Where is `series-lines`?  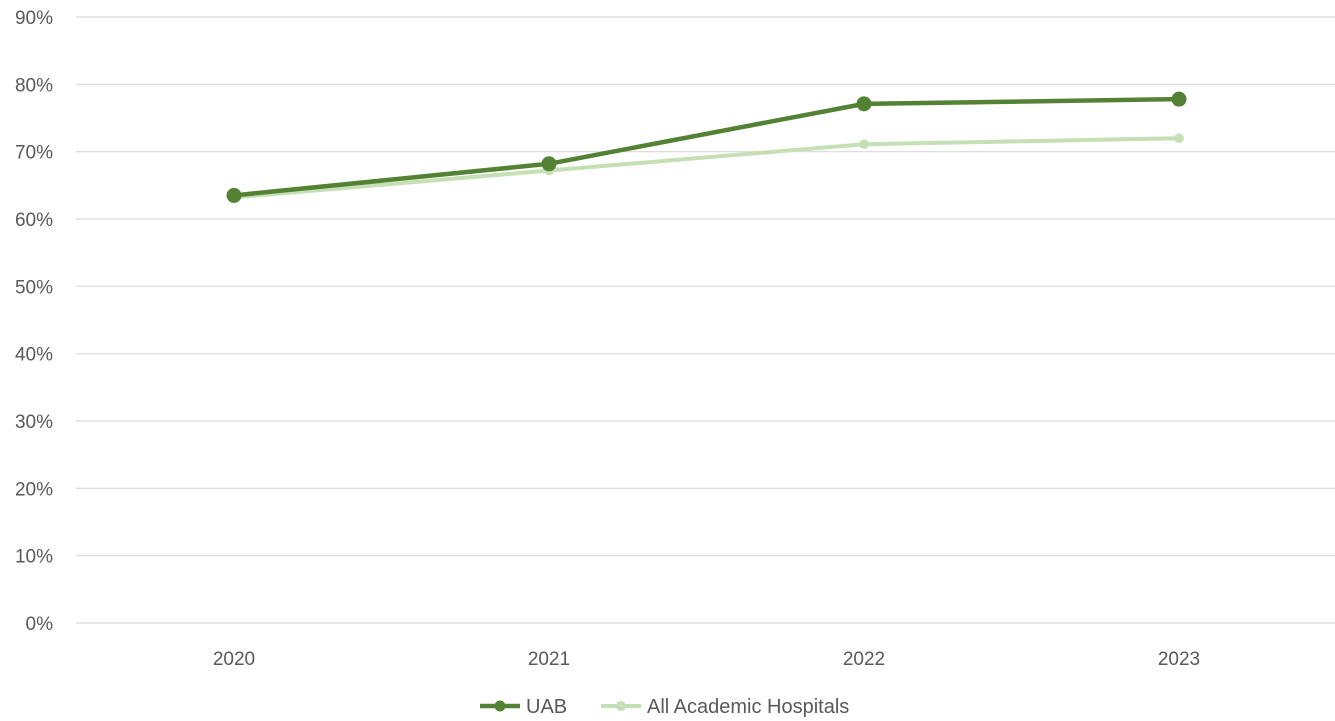 series-lines is located at coordinates (706, 147).